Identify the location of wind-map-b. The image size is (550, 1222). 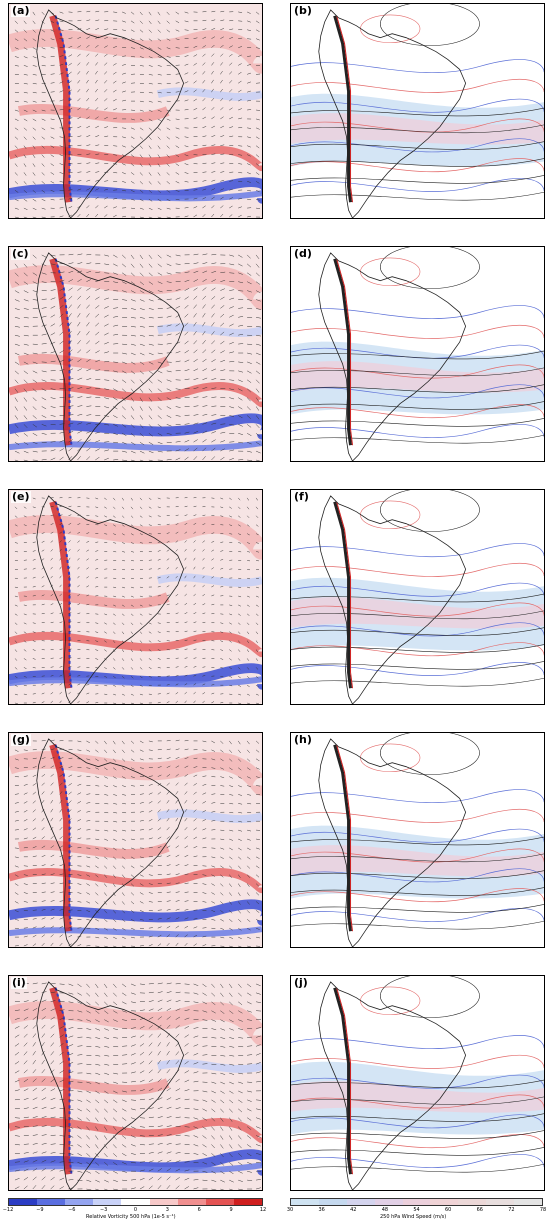
(417, 111).